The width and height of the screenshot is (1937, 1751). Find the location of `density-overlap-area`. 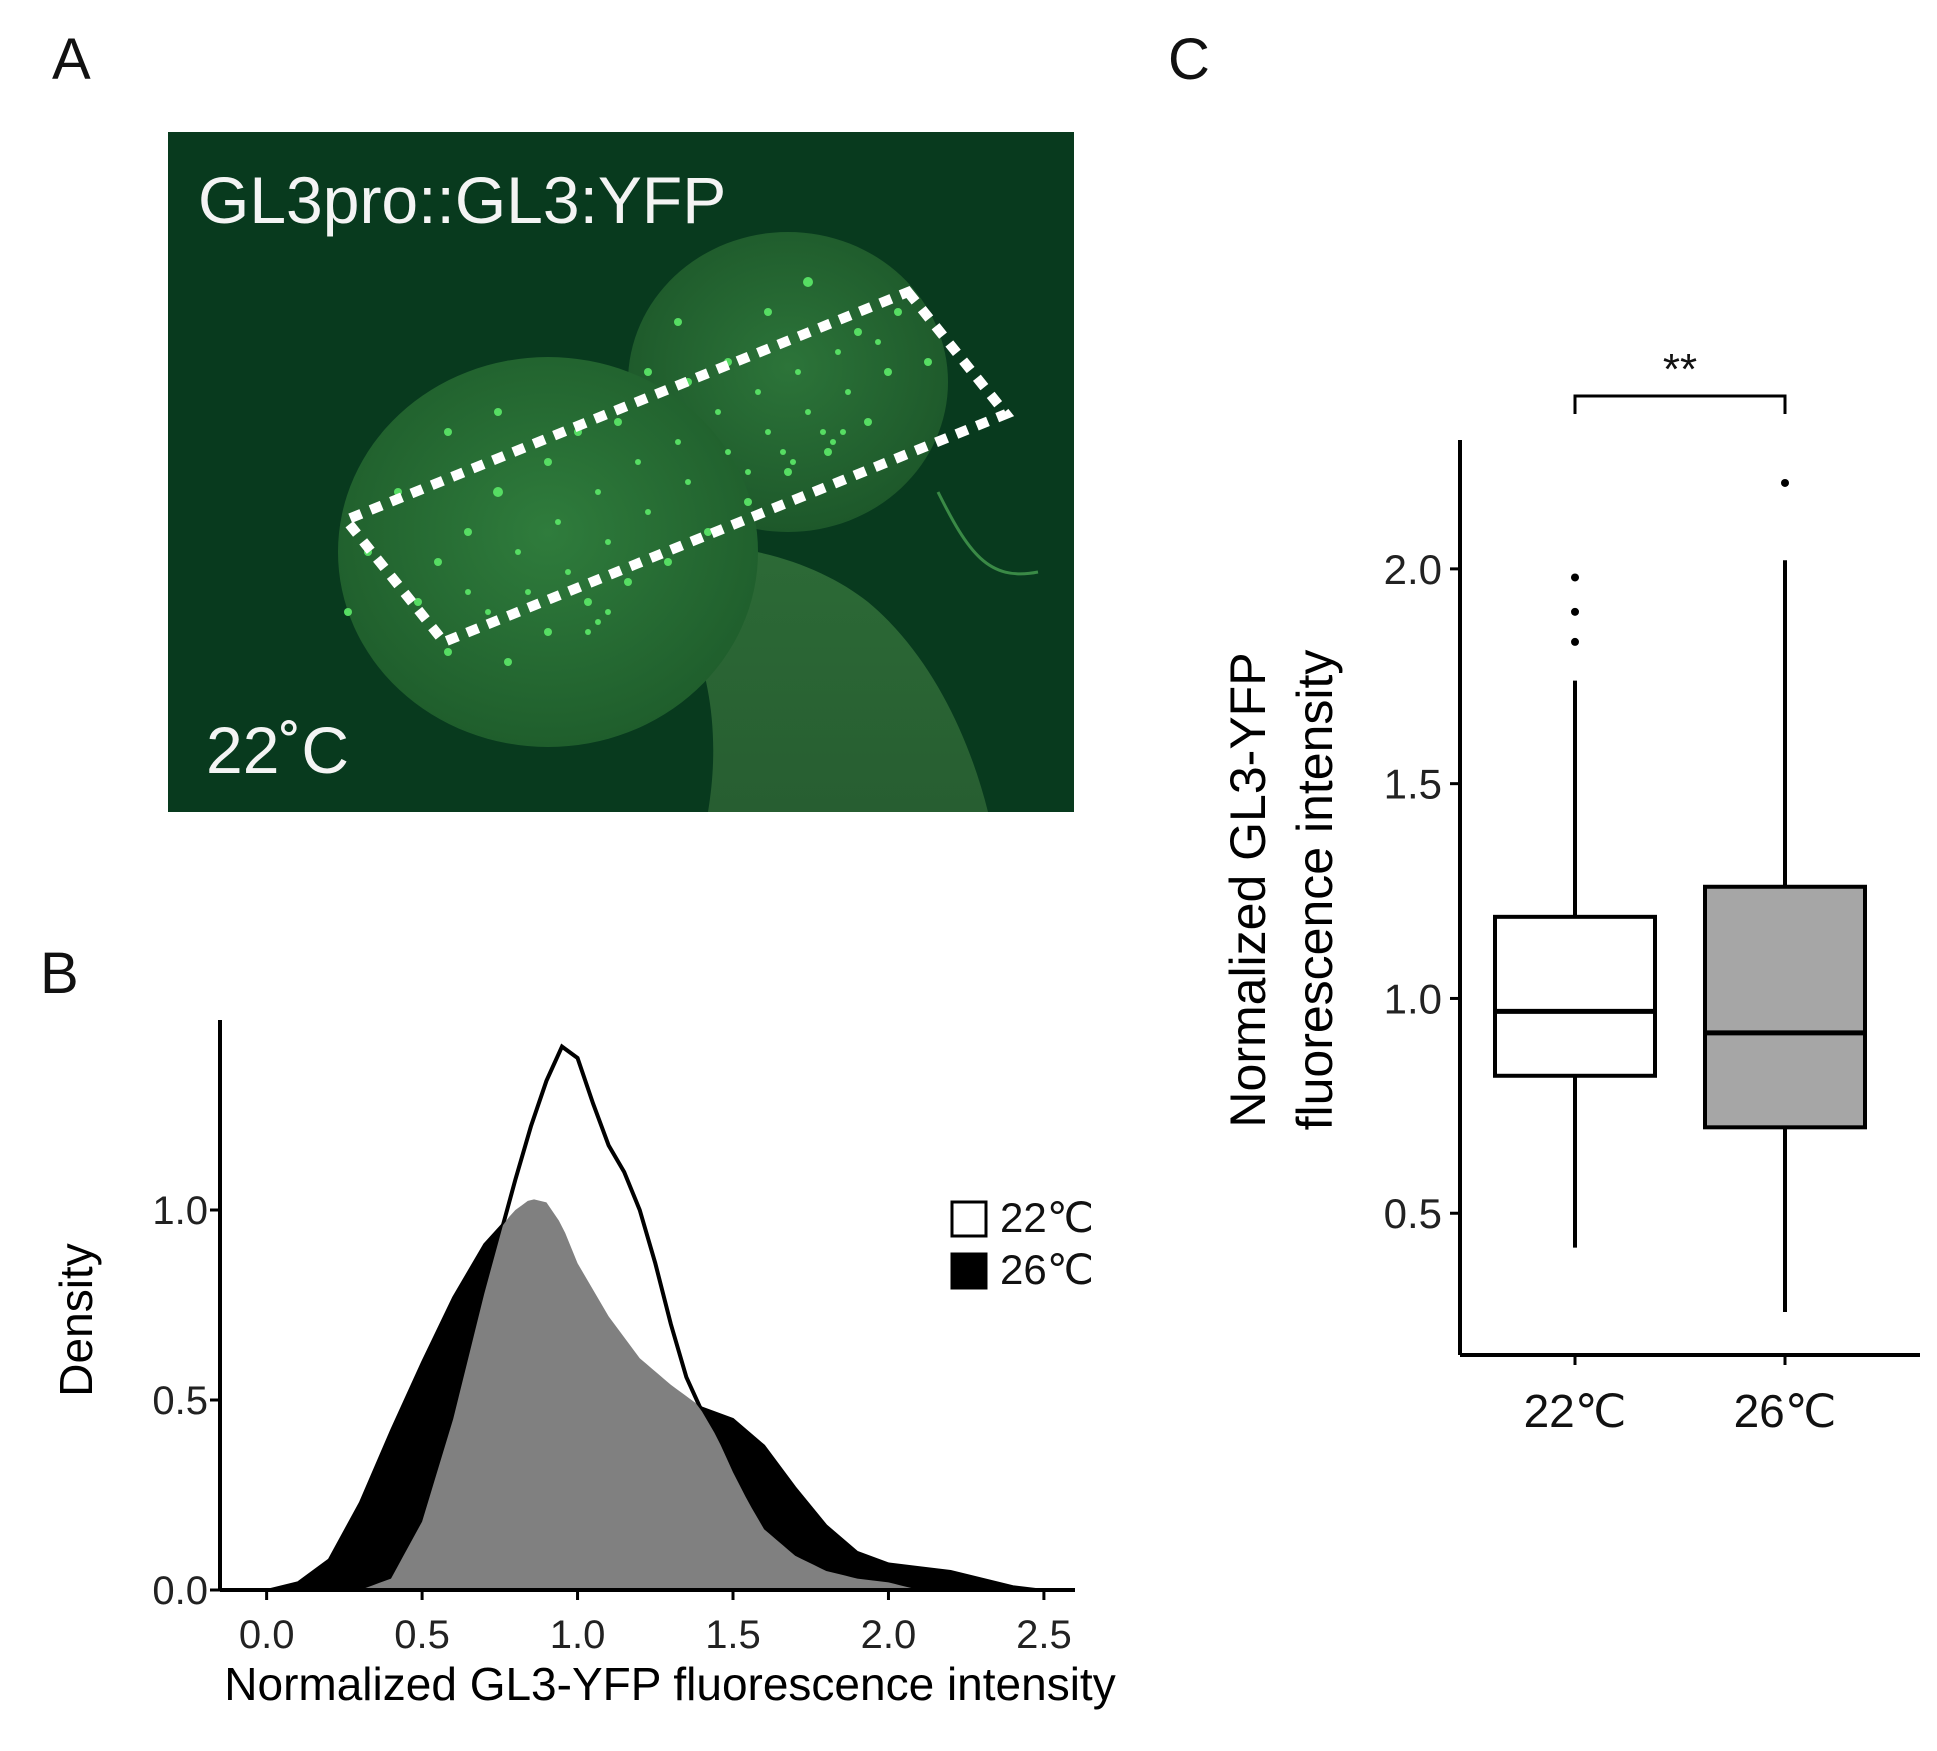

density-overlap-area is located at coordinates (652, 1394).